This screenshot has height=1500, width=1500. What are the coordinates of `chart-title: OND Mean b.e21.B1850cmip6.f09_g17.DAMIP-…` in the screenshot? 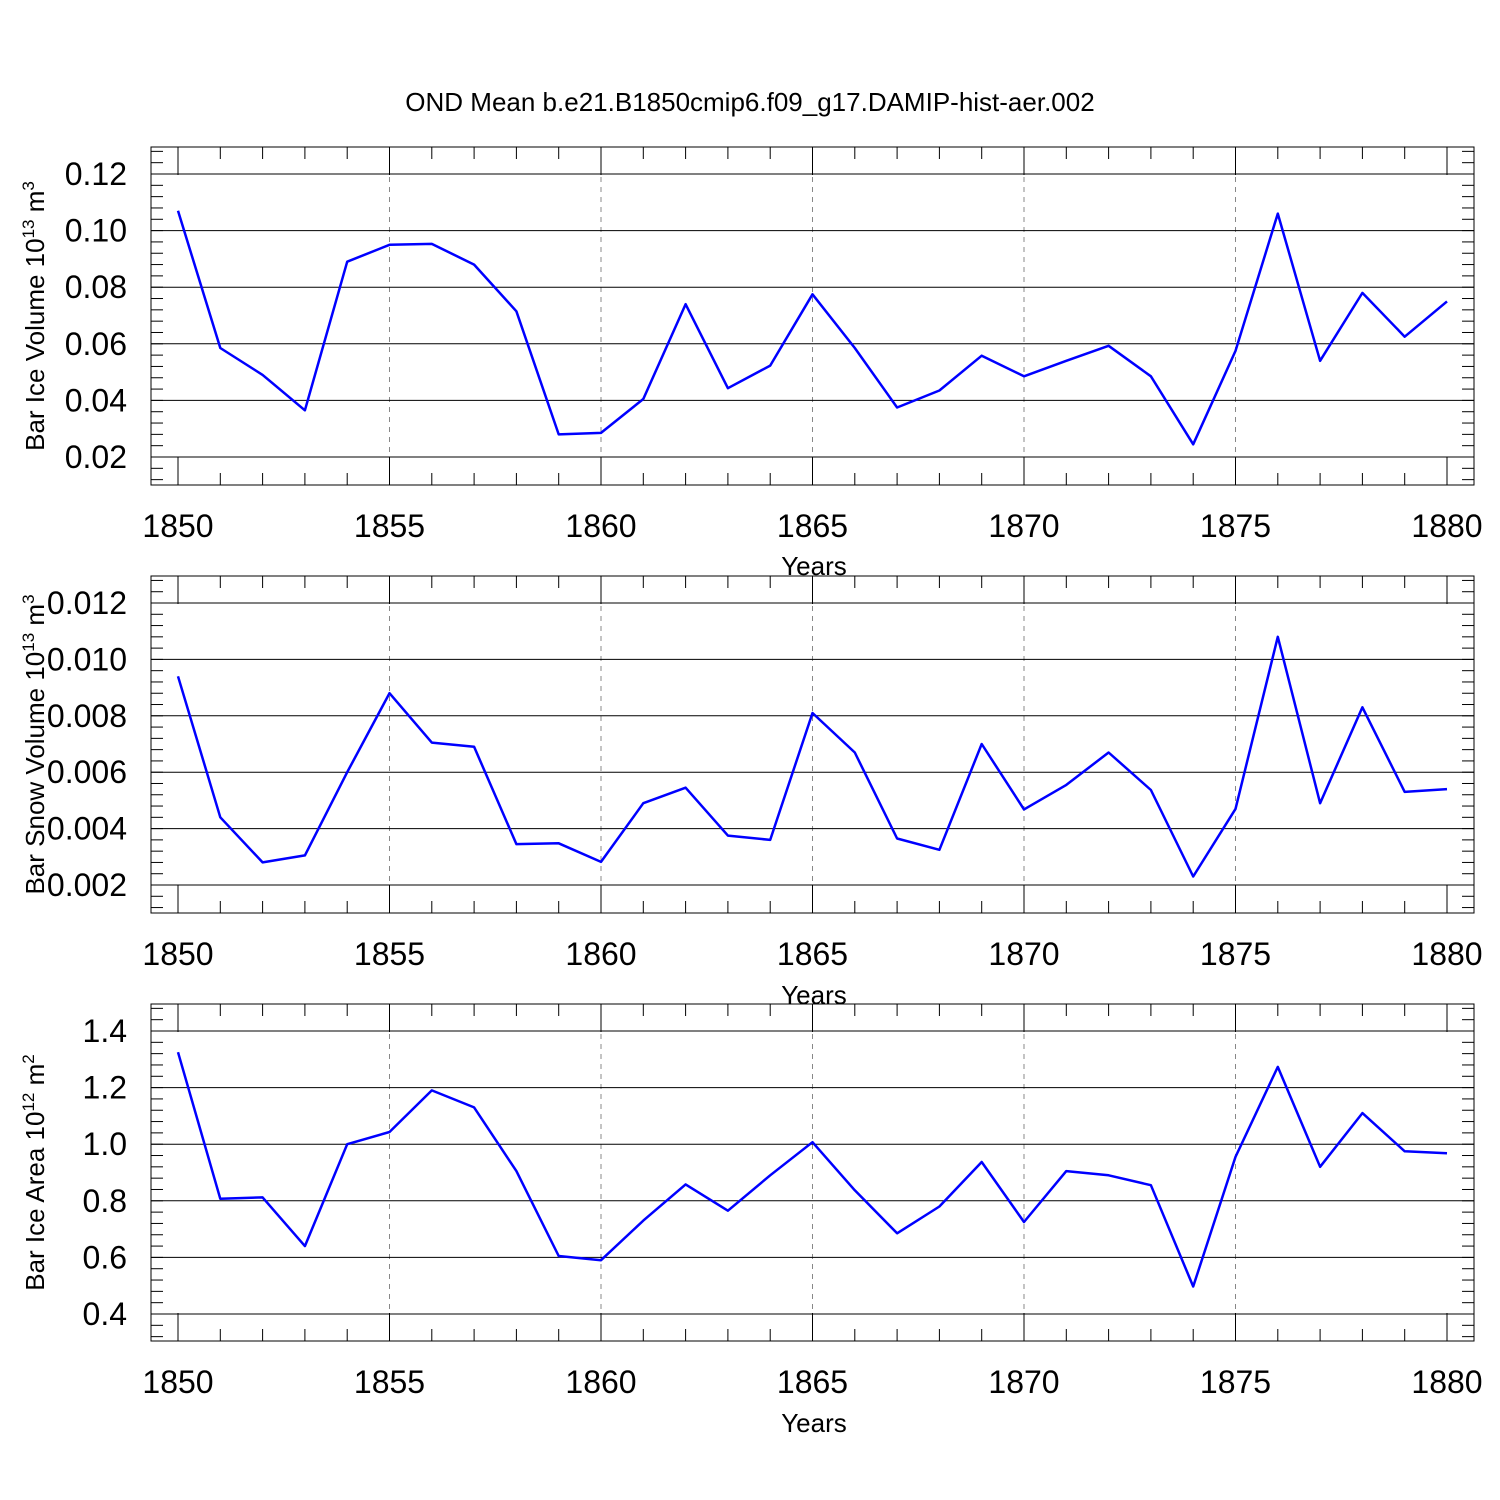 It's located at (749, 102).